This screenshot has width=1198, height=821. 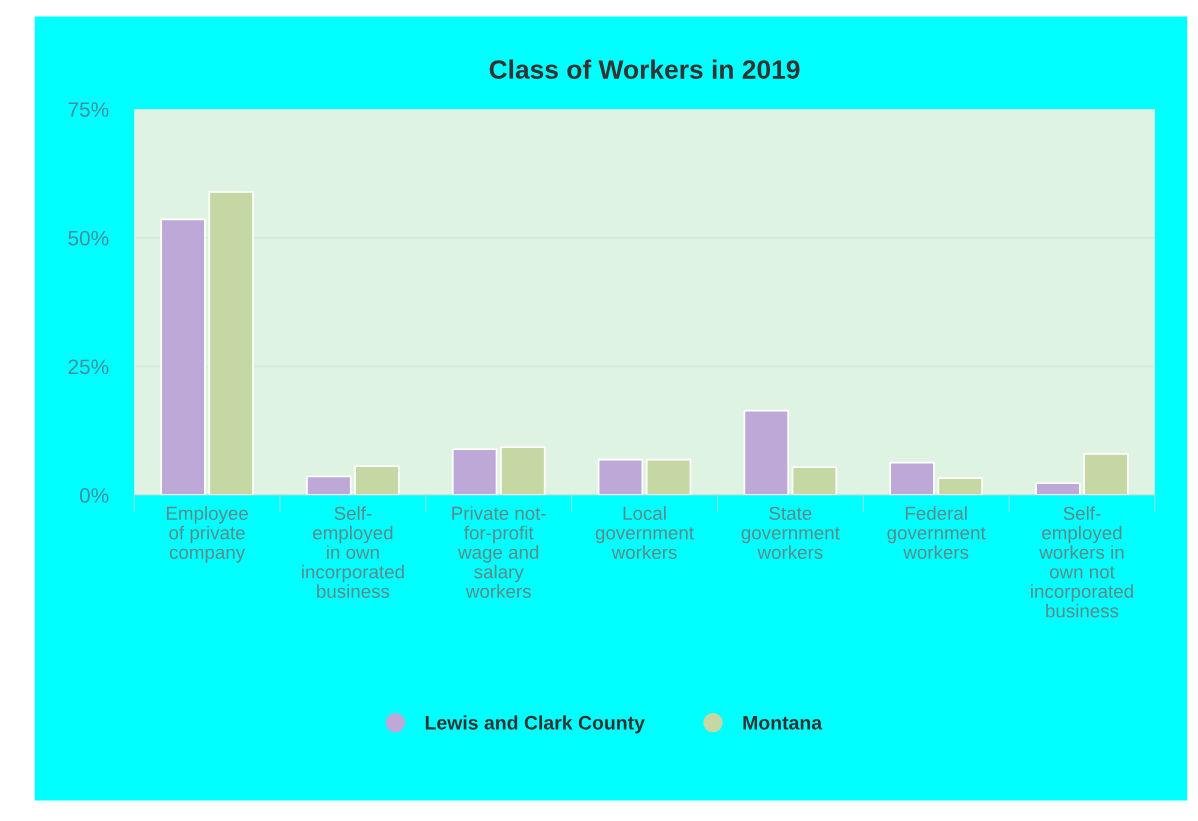 I want to click on y-tick-label: 75%, so click(x=88, y=109).